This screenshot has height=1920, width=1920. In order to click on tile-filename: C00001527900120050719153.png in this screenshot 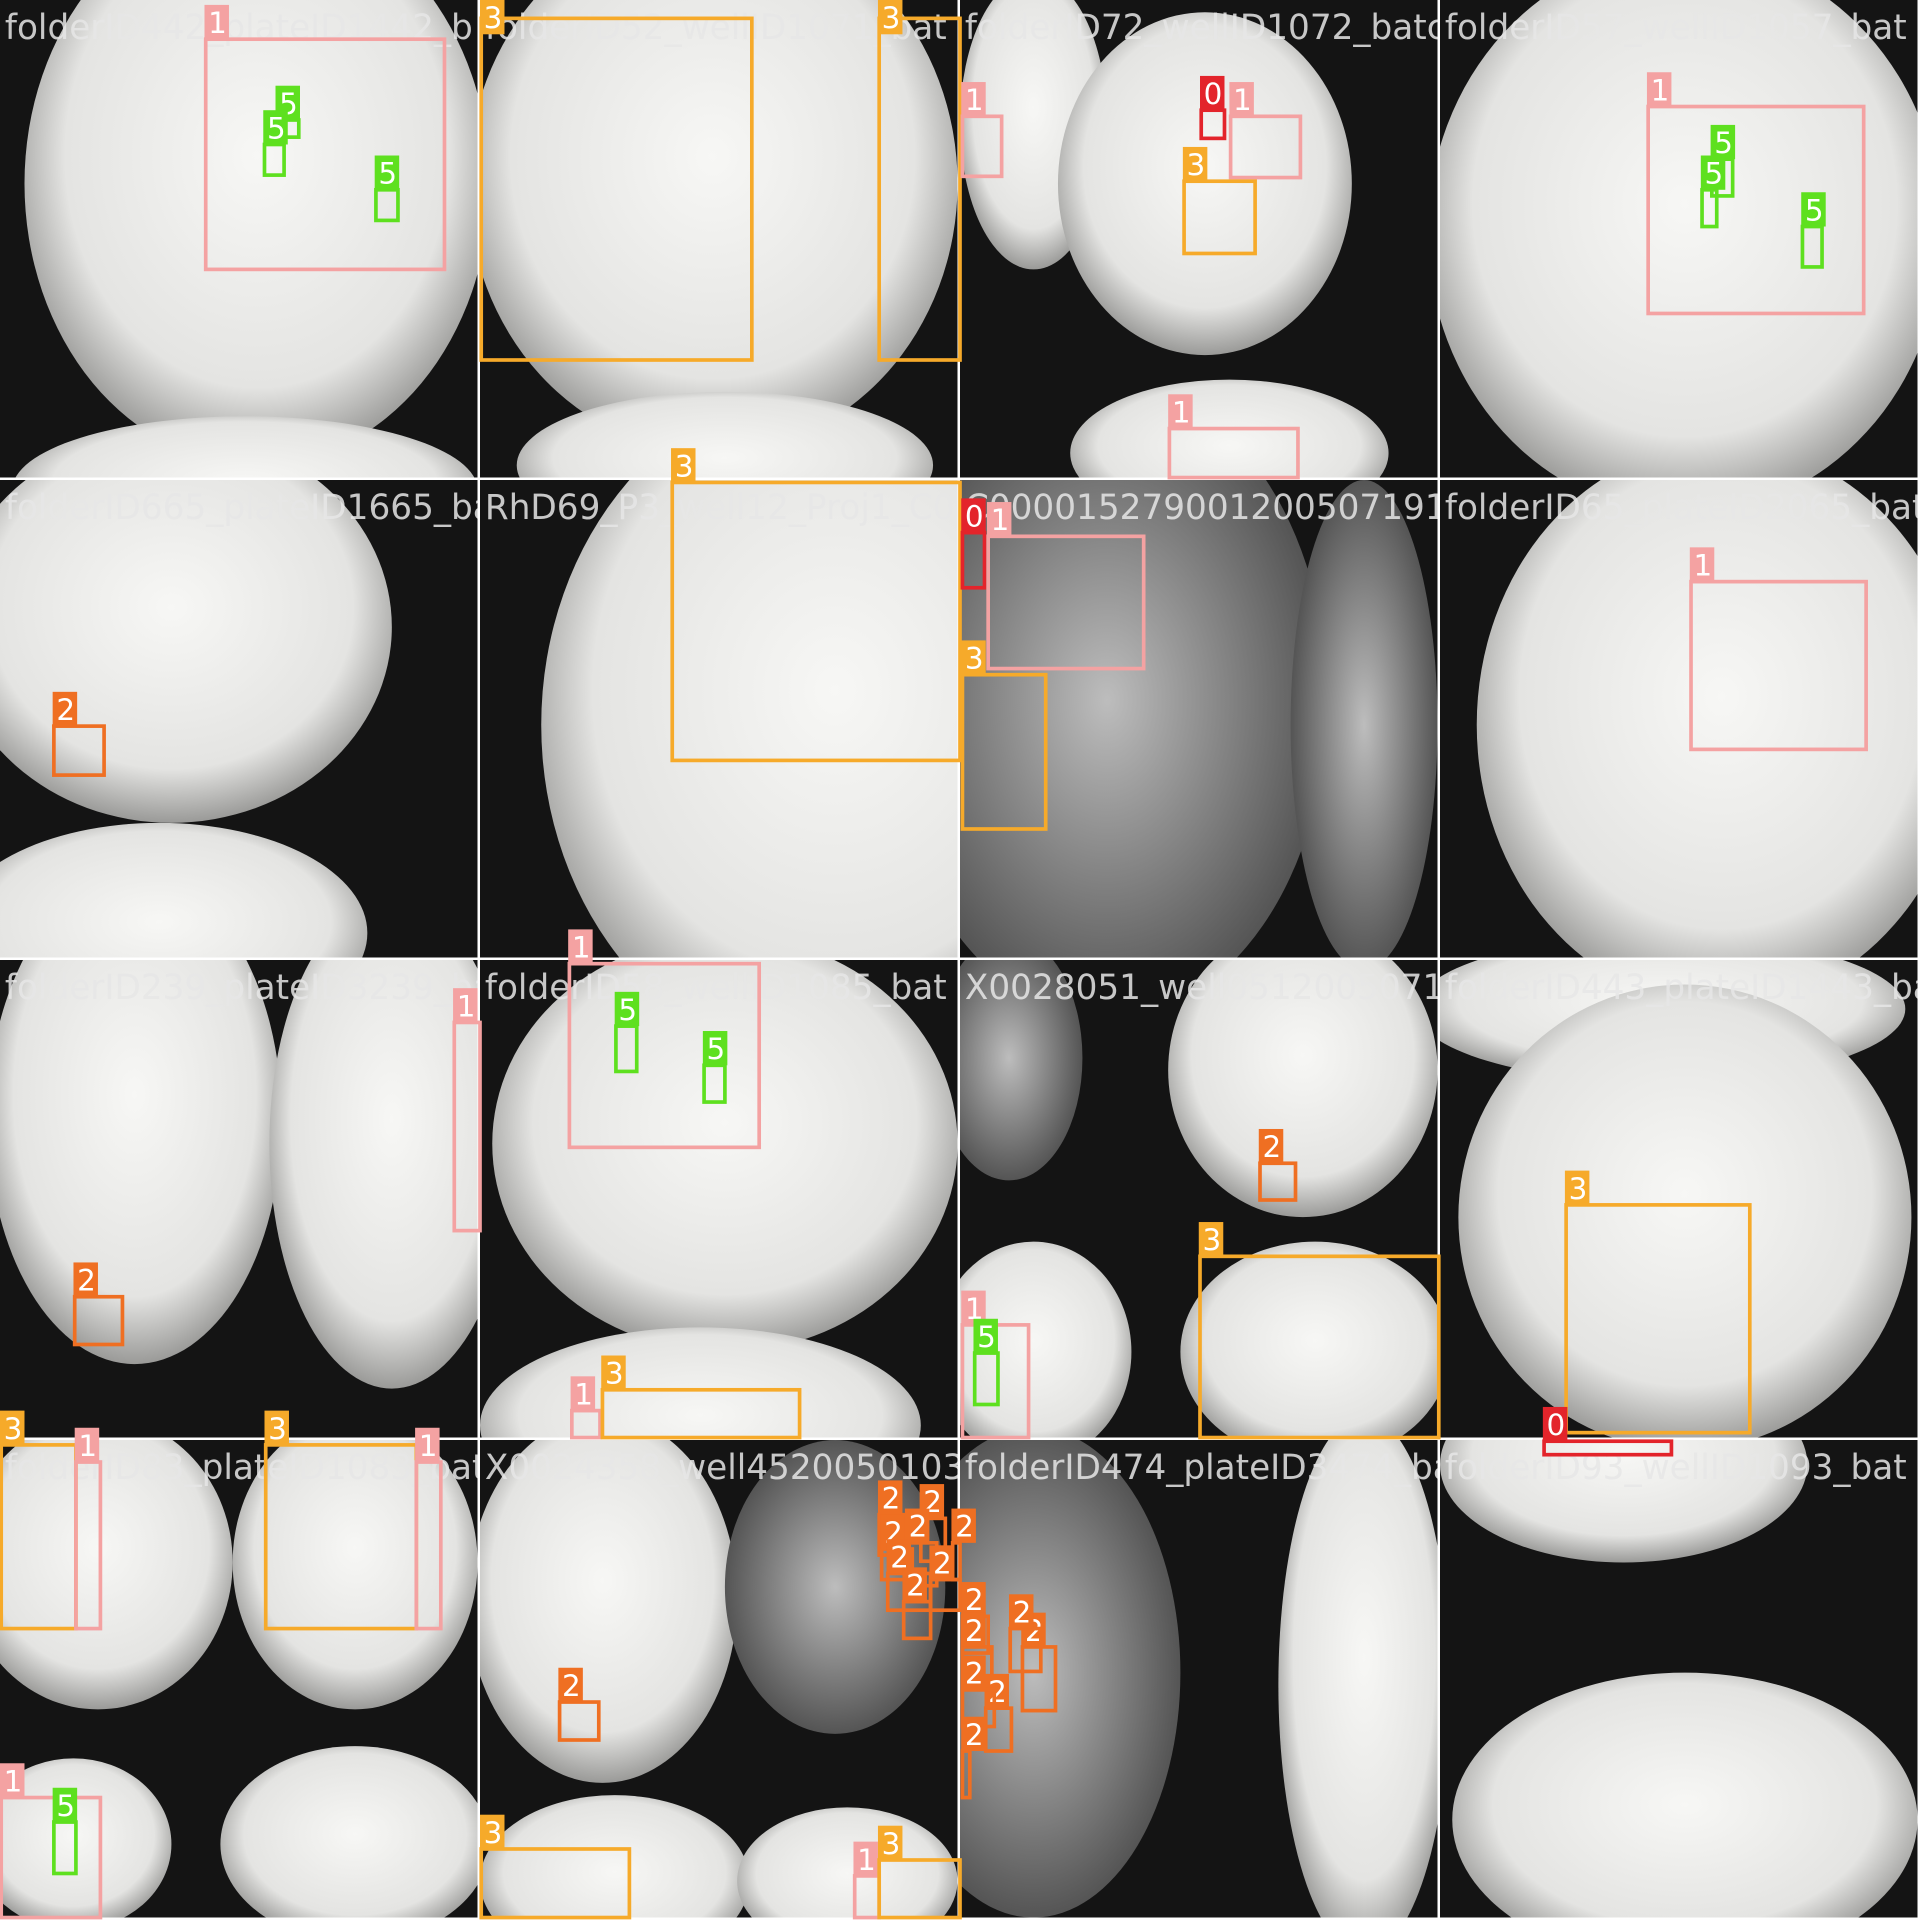, I will do `click(1265, 508)`.